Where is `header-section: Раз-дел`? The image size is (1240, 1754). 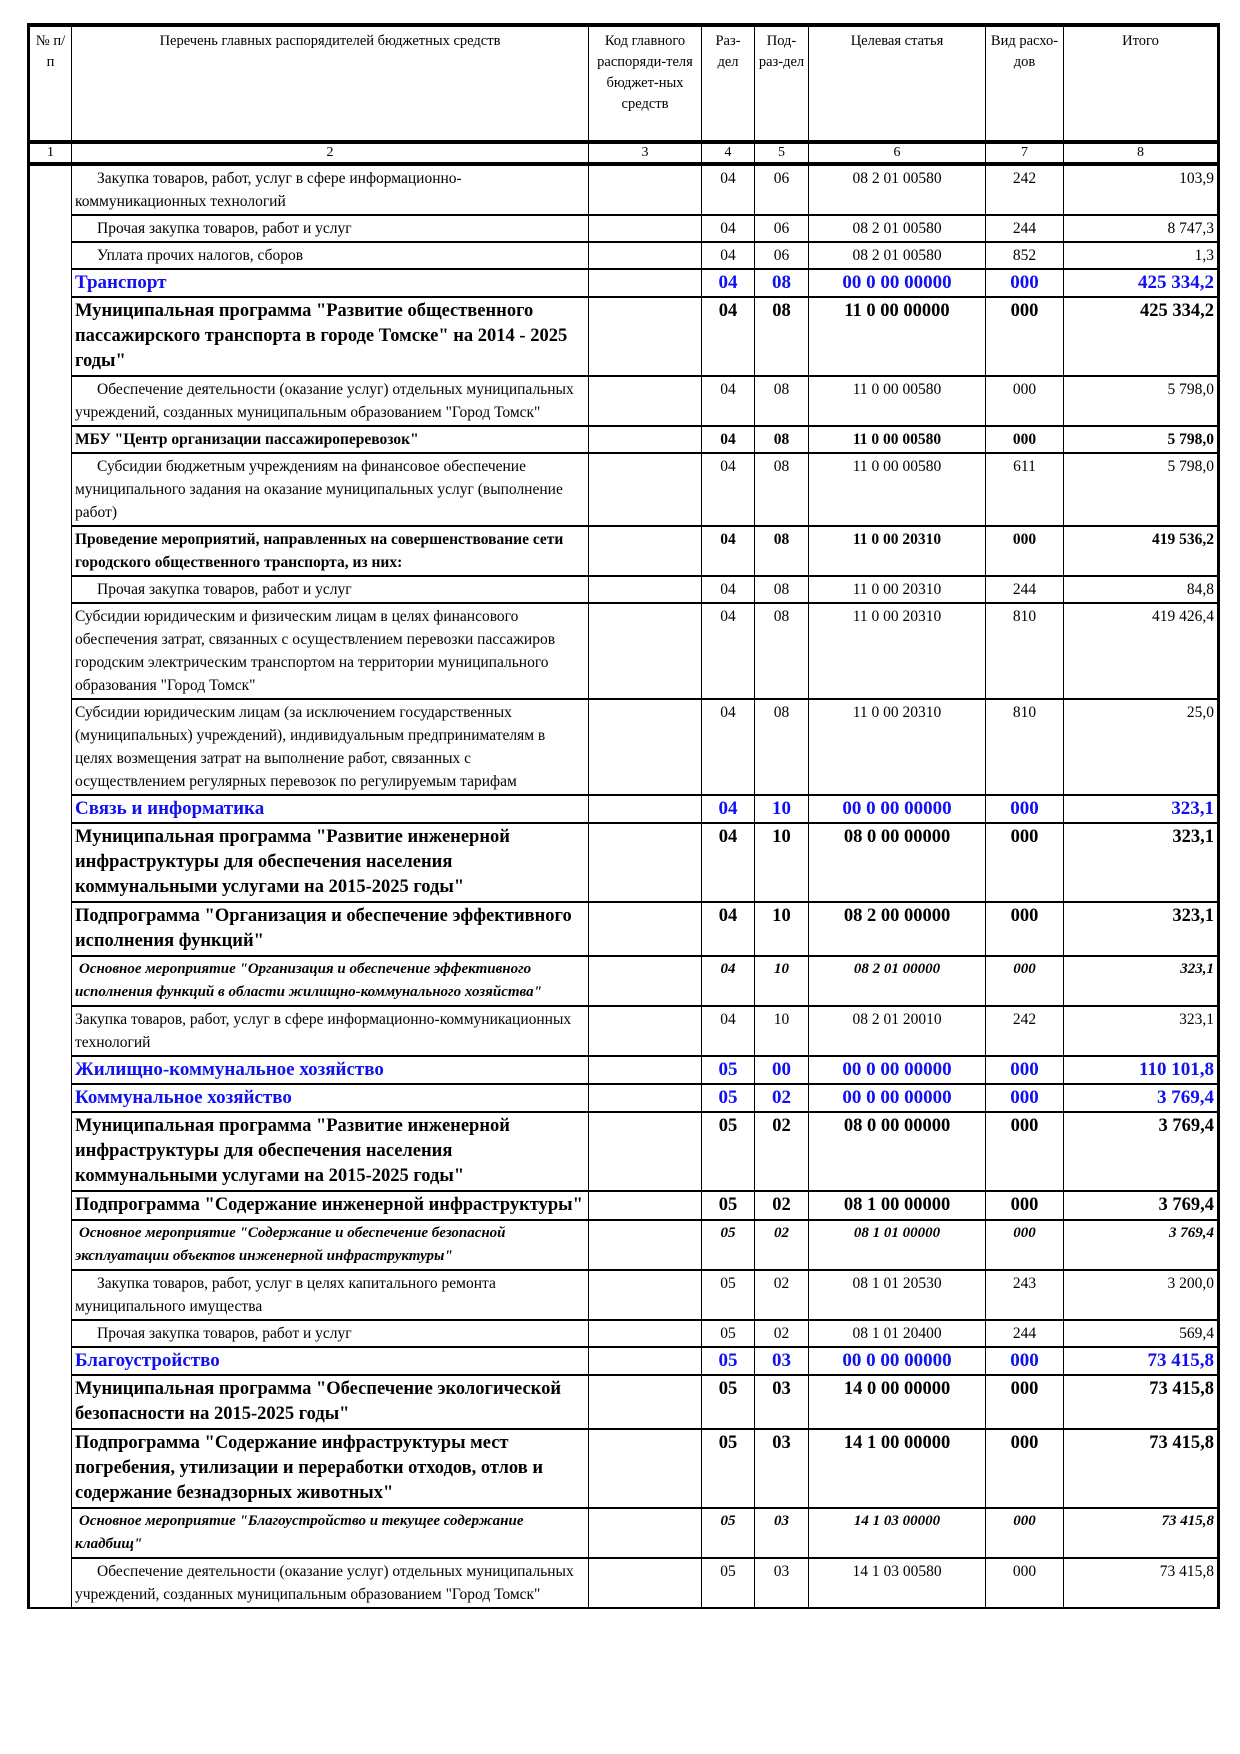 header-section: Раз-дел is located at coordinates (728, 83).